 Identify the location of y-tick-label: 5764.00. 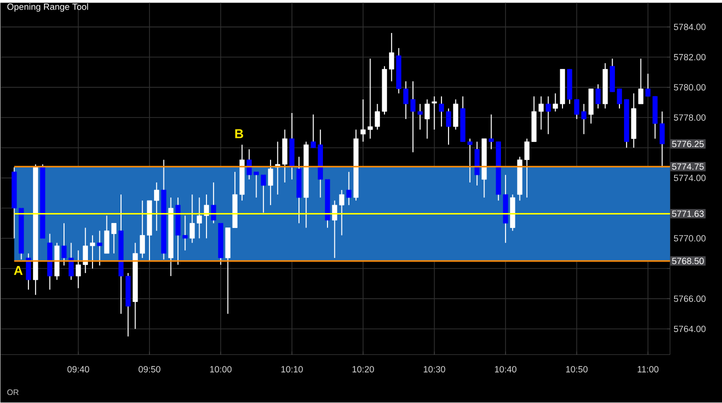
(690, 329).